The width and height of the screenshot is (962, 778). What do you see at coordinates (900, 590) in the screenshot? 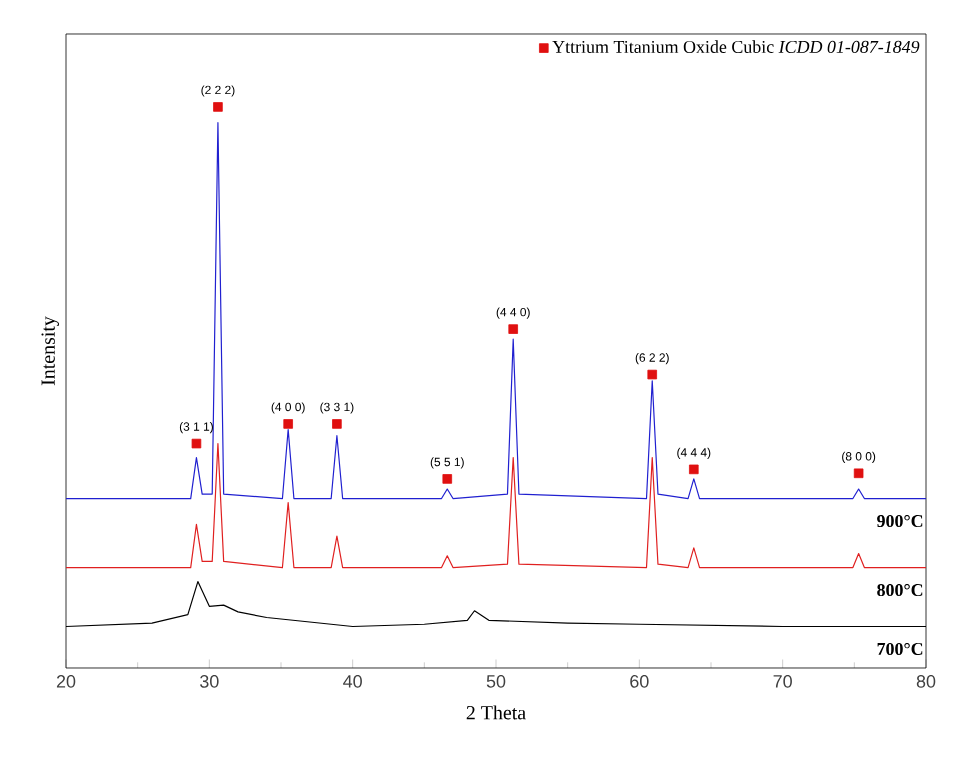
I see `series-label: 800°C` at bounding box center [900, 590].